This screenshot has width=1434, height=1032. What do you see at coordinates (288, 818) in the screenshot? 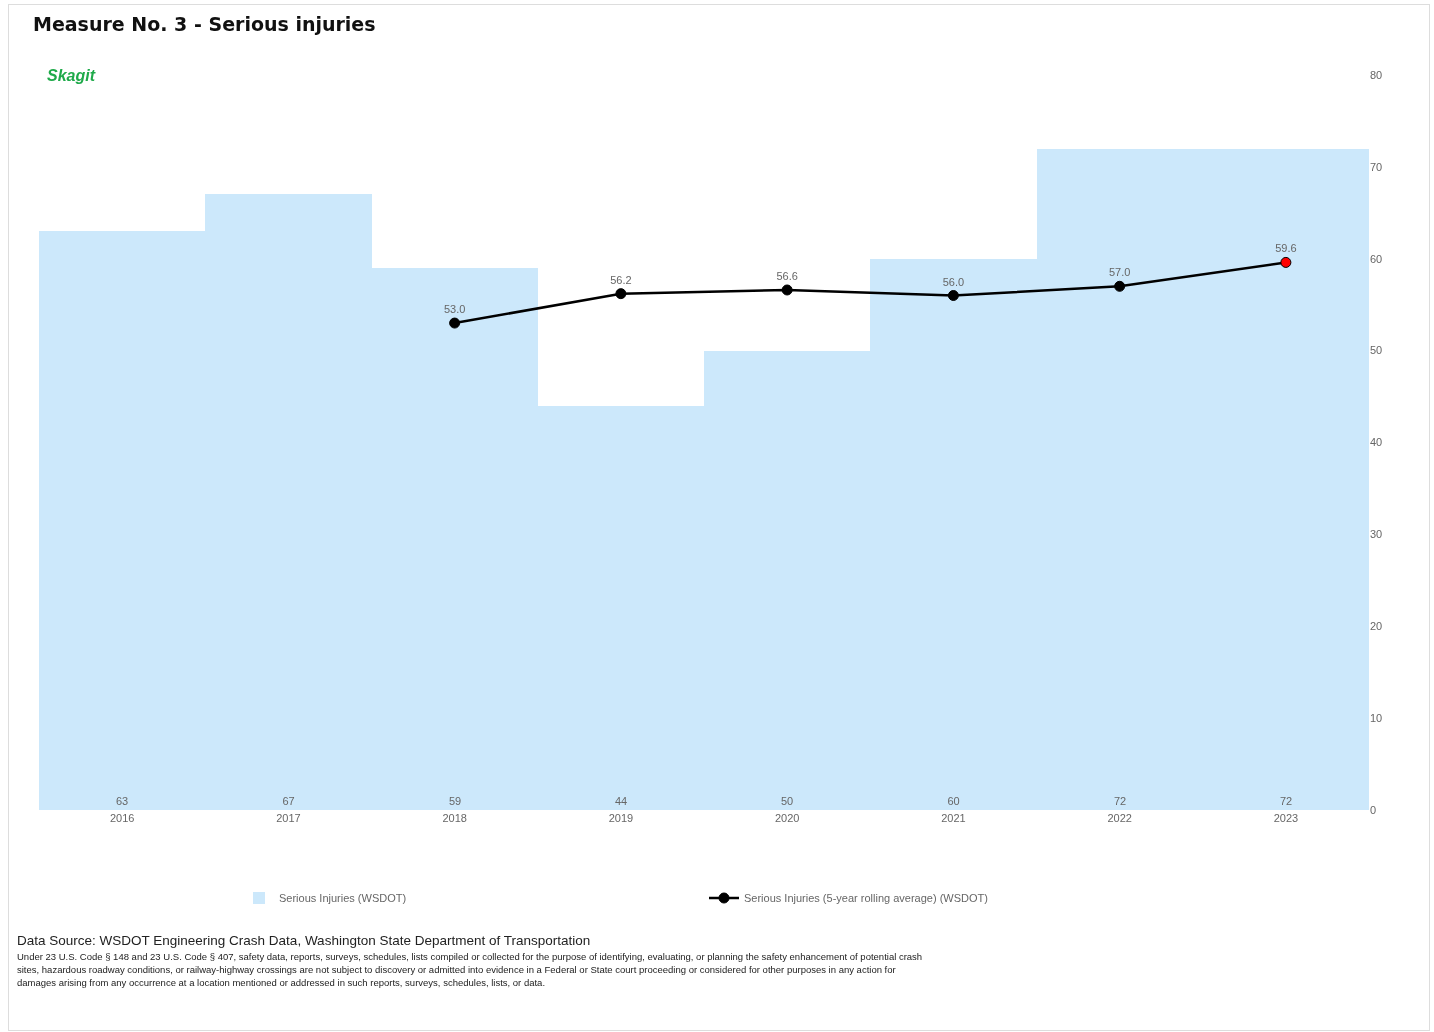
I see `x-tick-label: 2017` at bounding box center [288, 818].